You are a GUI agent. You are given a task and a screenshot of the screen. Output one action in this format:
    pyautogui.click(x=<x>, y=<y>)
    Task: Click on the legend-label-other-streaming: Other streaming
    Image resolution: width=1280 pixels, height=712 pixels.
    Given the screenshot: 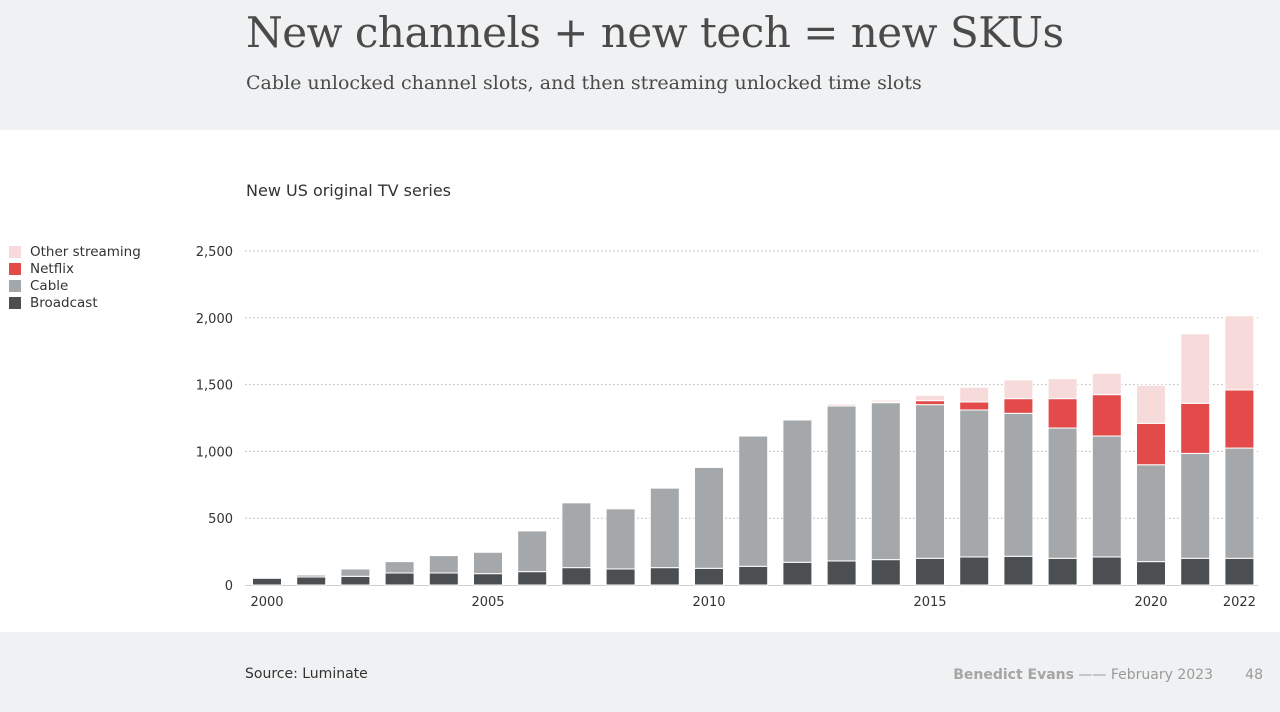 What is the action you would take?
    pyautogui.click(x=85, y=251)
    